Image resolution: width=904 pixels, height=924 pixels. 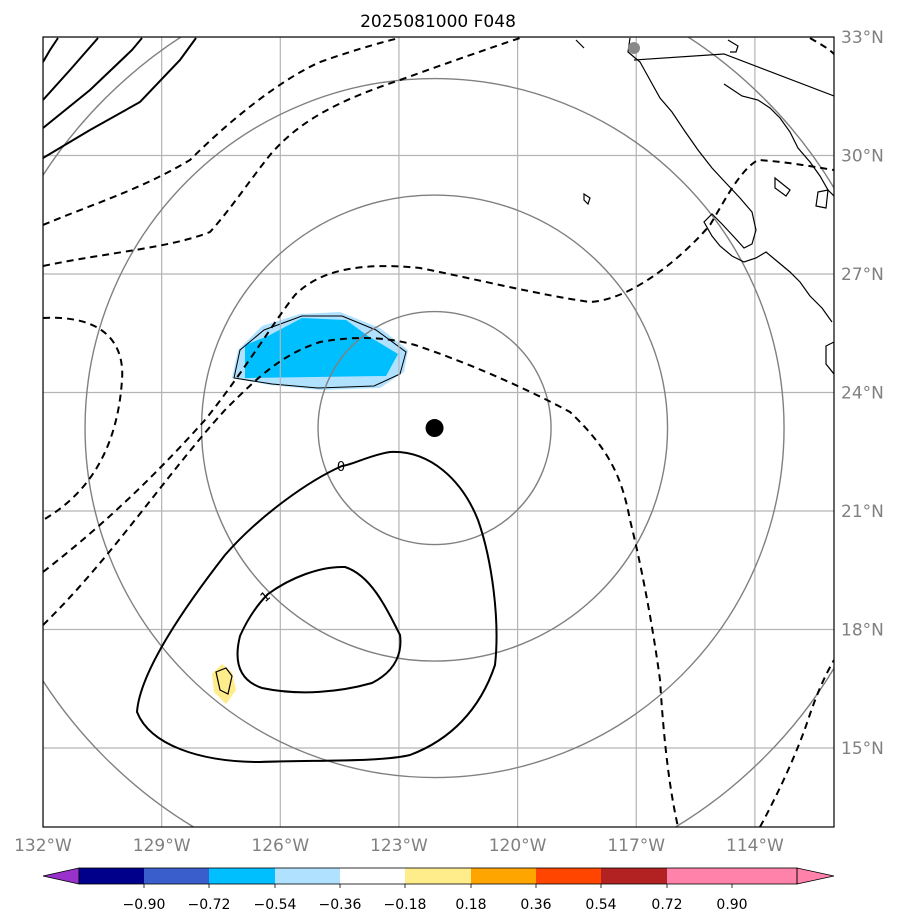 What do you see at coordinates (862, 157) in the screenshot?
I see `lat-tick-label: 30°N` at bounding box center [862, 157].